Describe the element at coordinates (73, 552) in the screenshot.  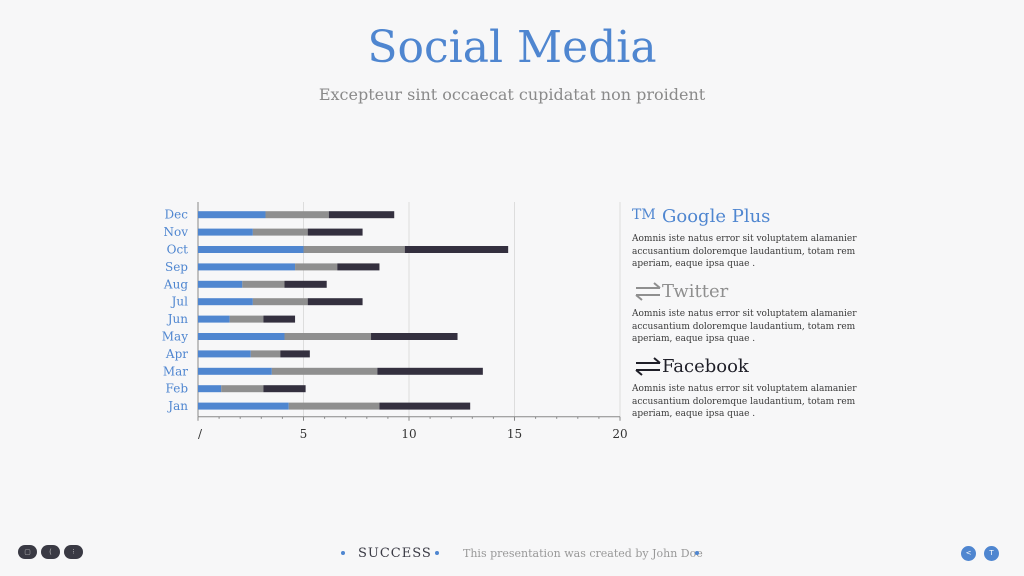
I see `footer-button-3: ⁝` at that location.